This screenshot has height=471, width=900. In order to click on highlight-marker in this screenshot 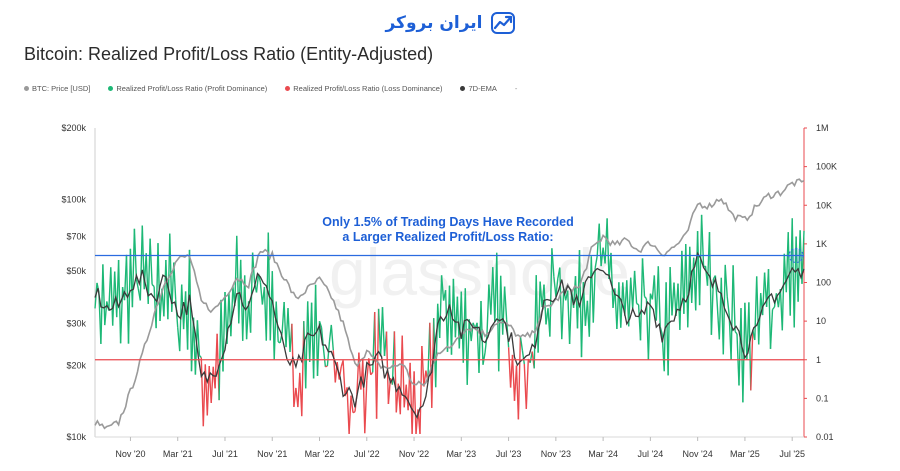, I will do `click(796, 256)`.